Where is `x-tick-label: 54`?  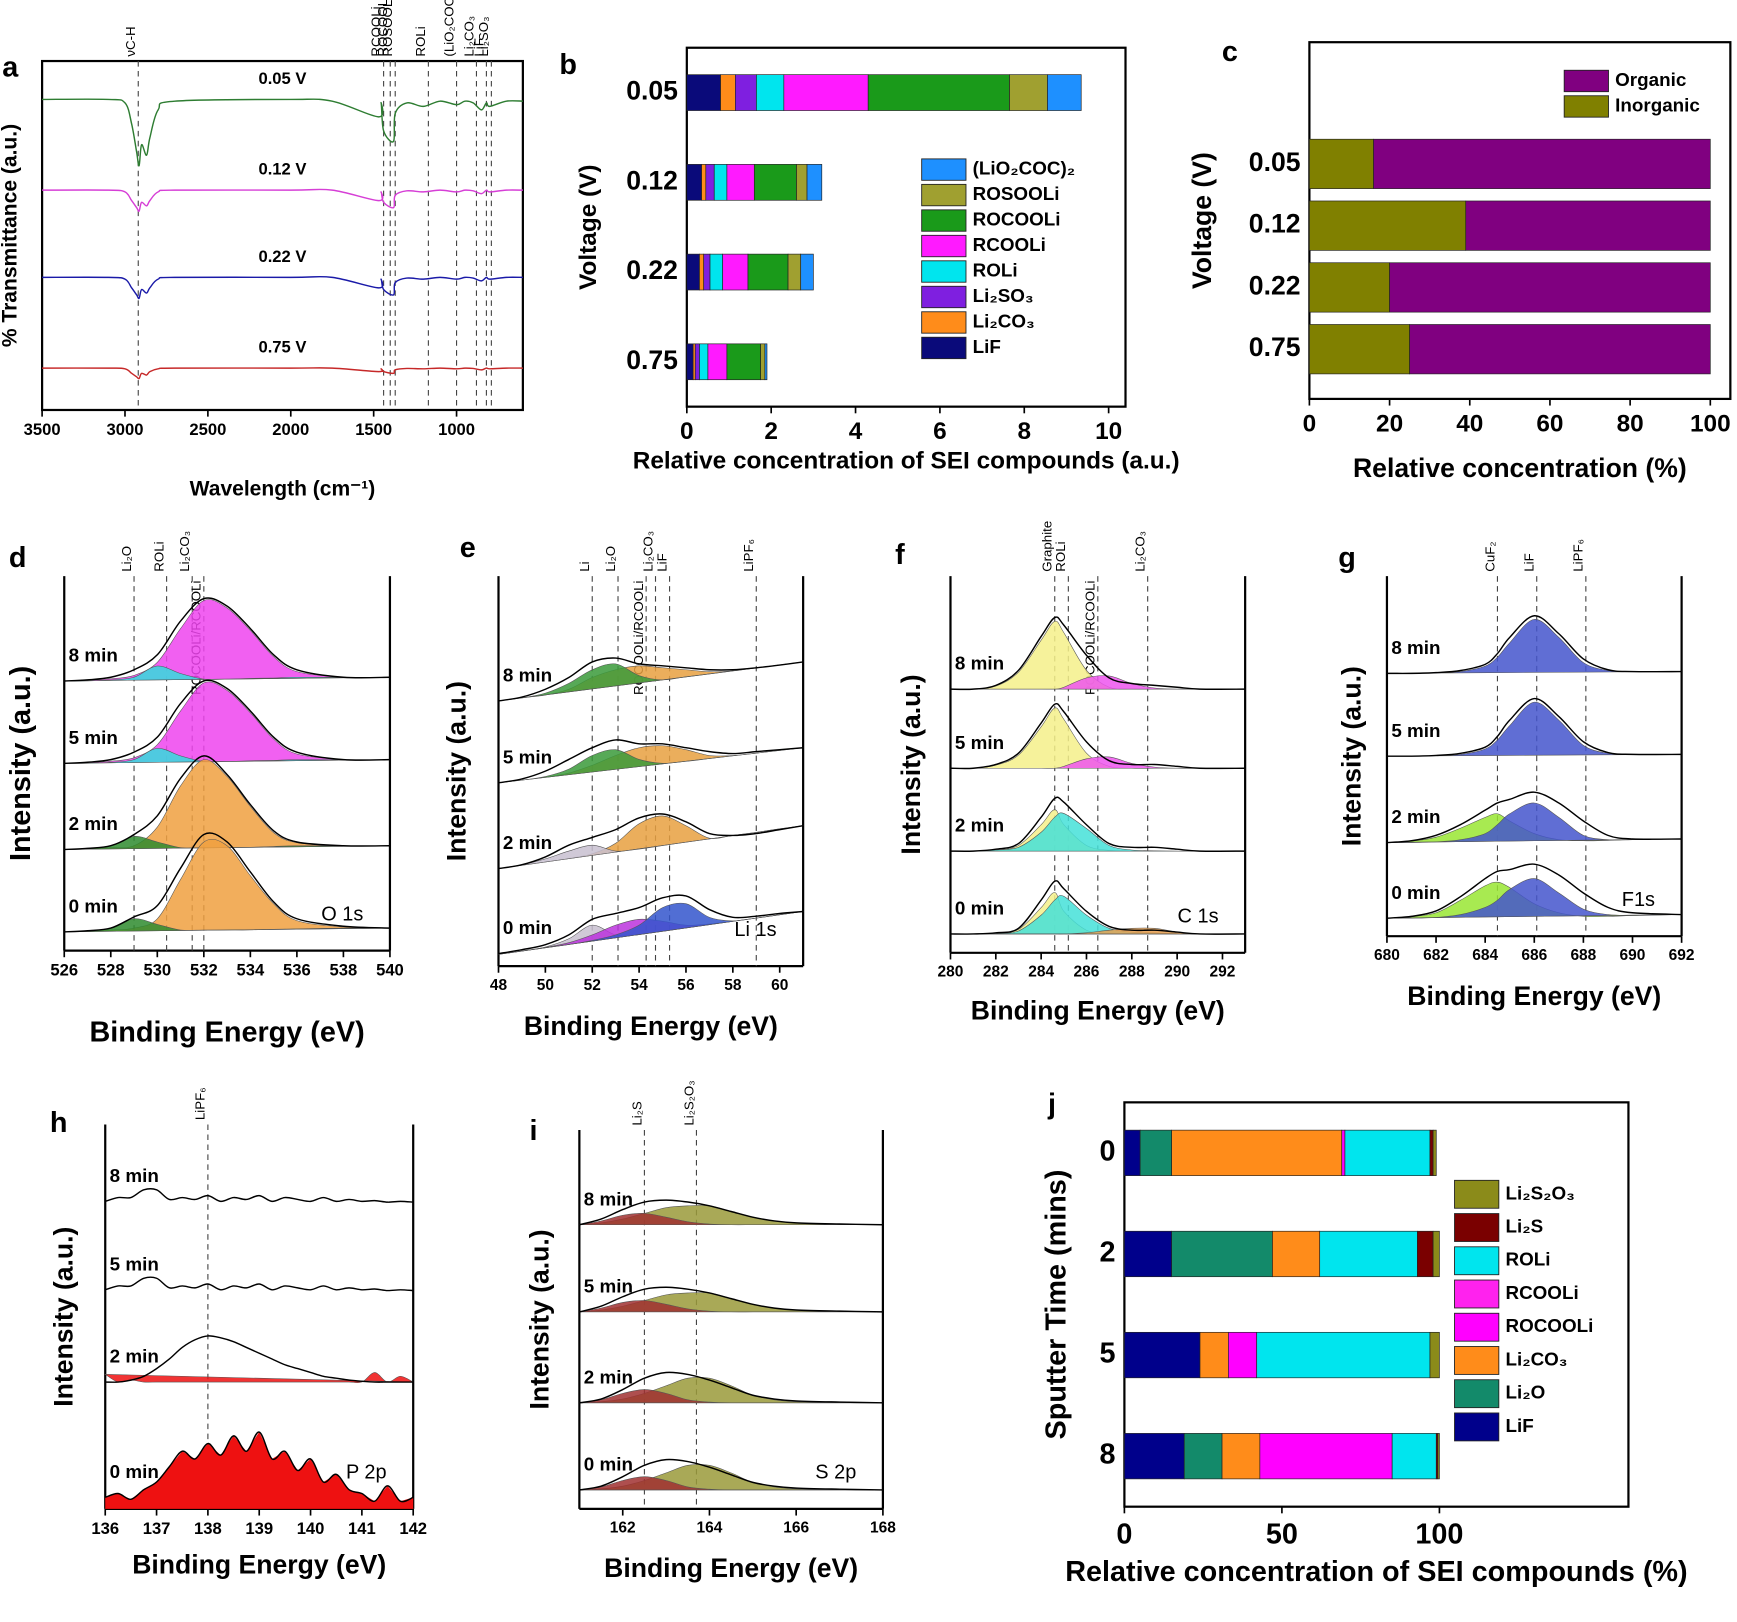 x-tick-label: 54 is located at coordinates (639, 985).